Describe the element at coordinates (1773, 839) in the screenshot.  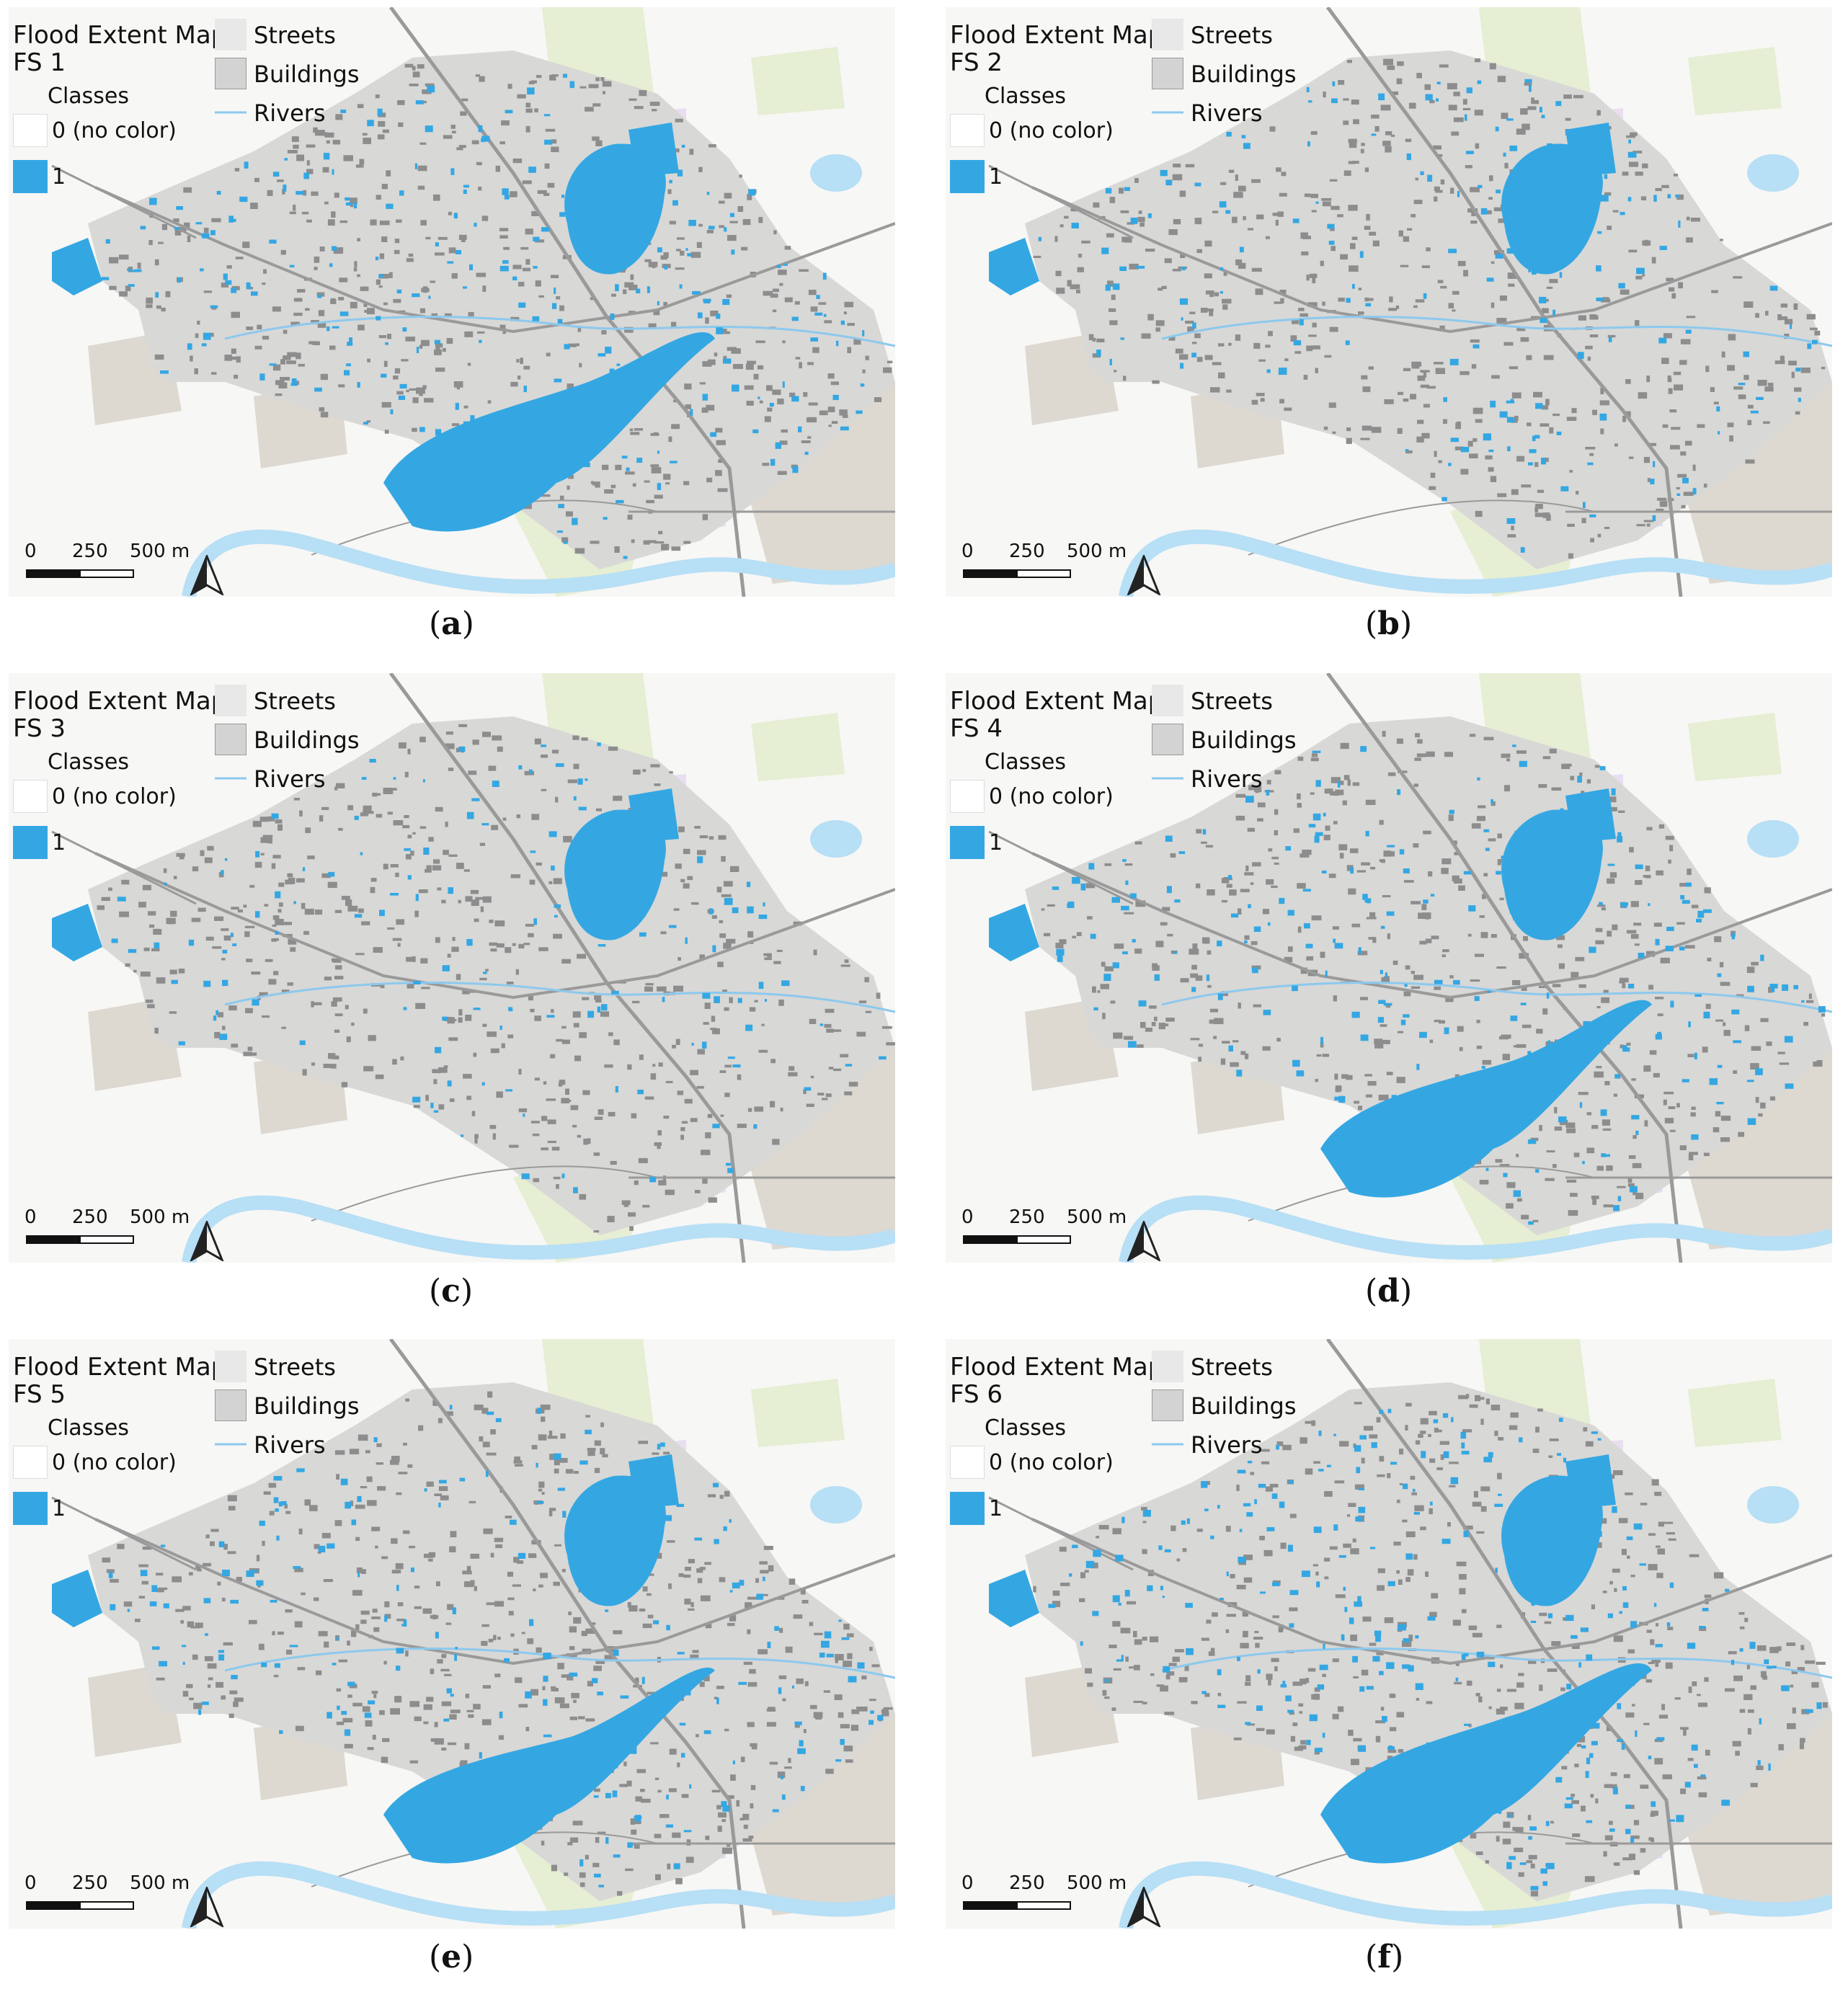
I see `pond` at that location.